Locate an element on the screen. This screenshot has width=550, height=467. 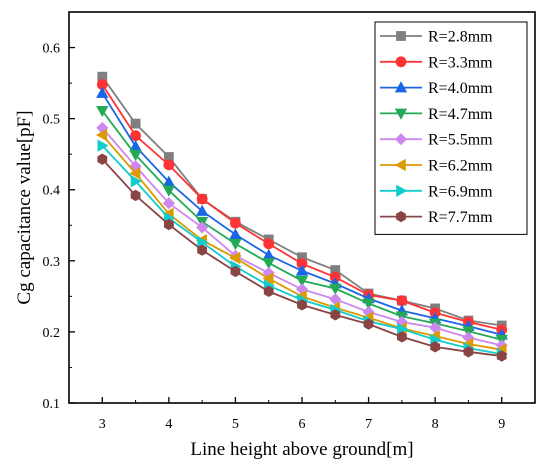
y-tick-label: 0.3 is located at coordinates (52, 262).